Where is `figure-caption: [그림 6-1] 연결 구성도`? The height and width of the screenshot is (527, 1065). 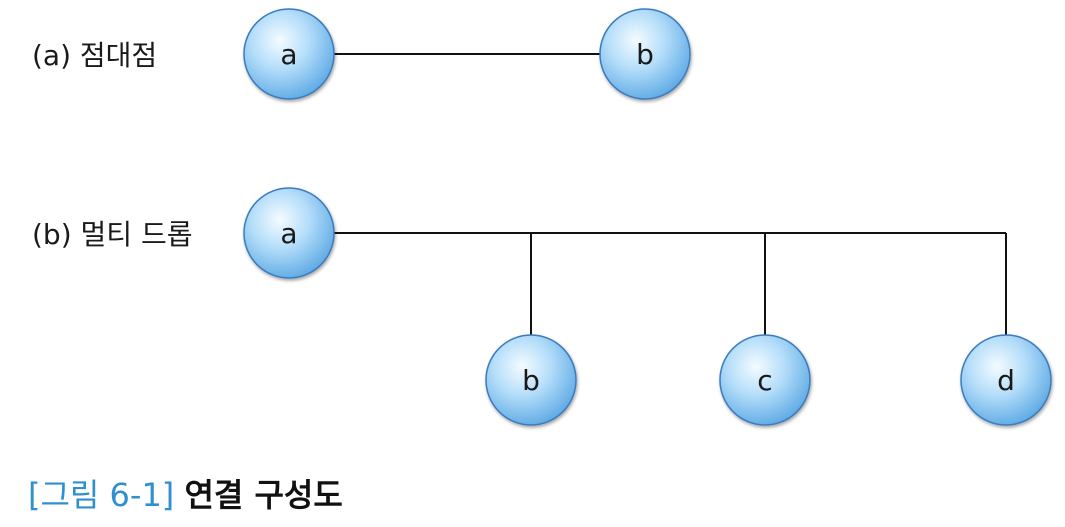
figure-caption: [그림 6-1] 연결 구성도 is located at coordinates (185, 493).